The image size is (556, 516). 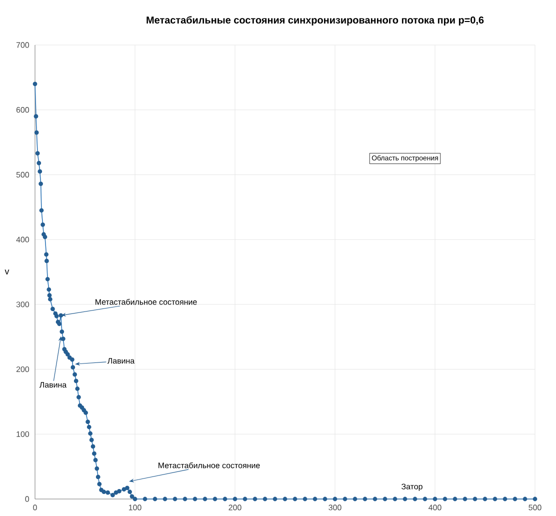 I want to click on chart-title: Метастабильные состояния синхронизированного потока при p=0,6, so click(x=315, y=21).